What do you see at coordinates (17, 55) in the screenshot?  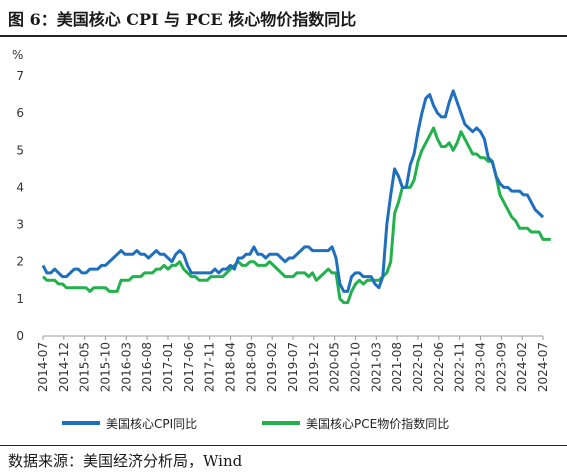 I see `y-axis-unit: %` at bounding box center [17, 55].